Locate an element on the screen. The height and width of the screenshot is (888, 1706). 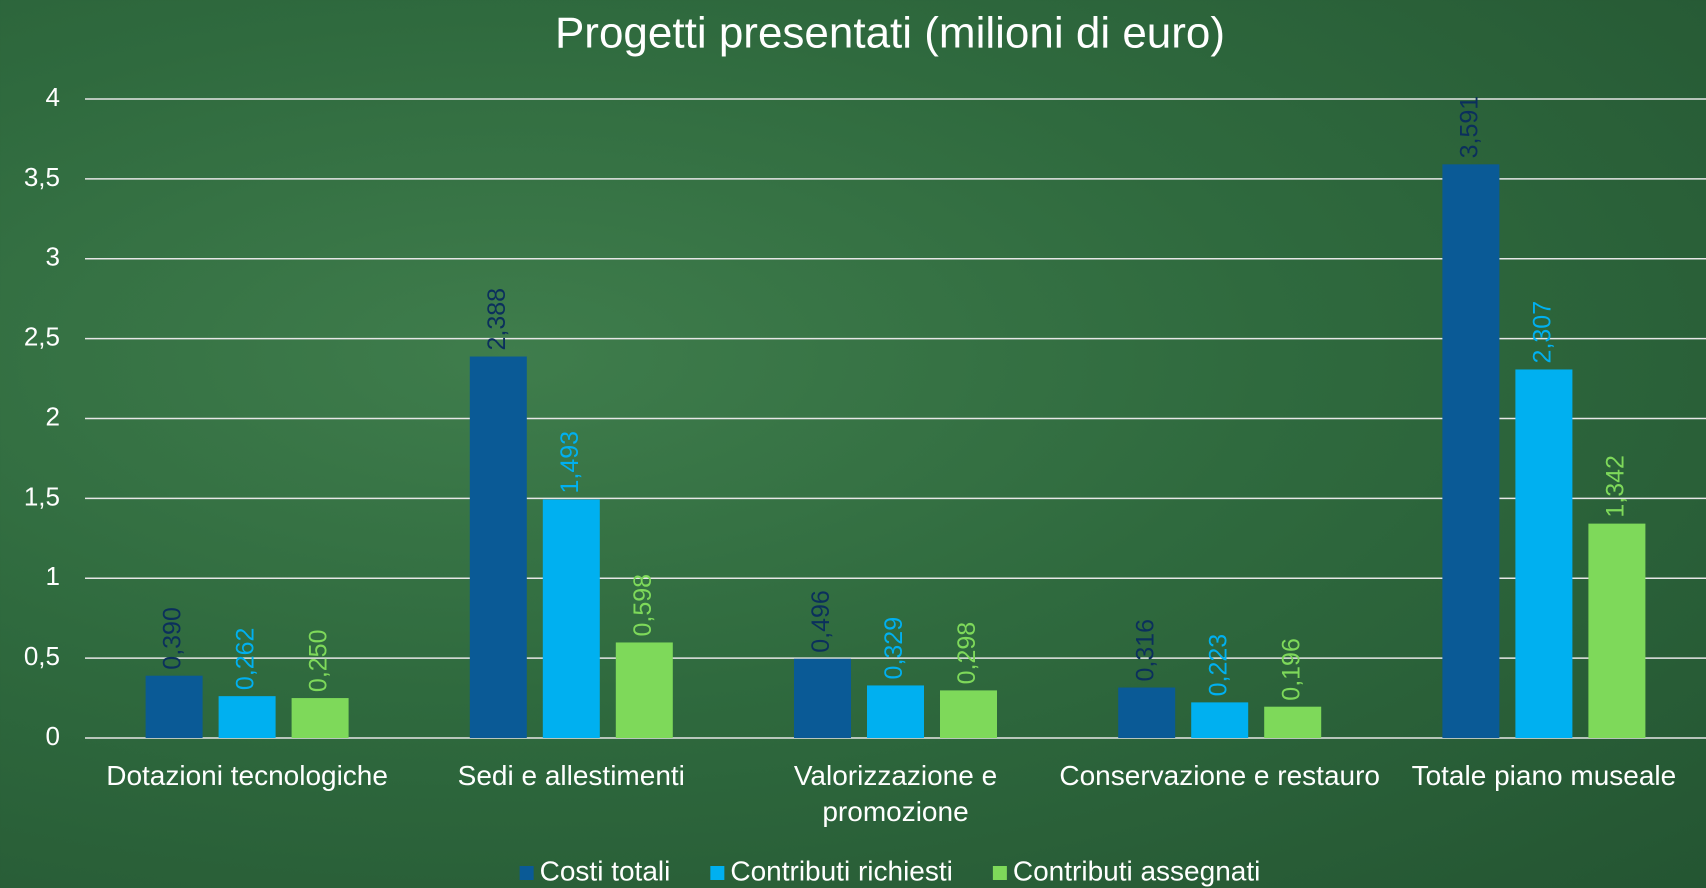
data-label: 0,329 is located at coordinates (894, 648).